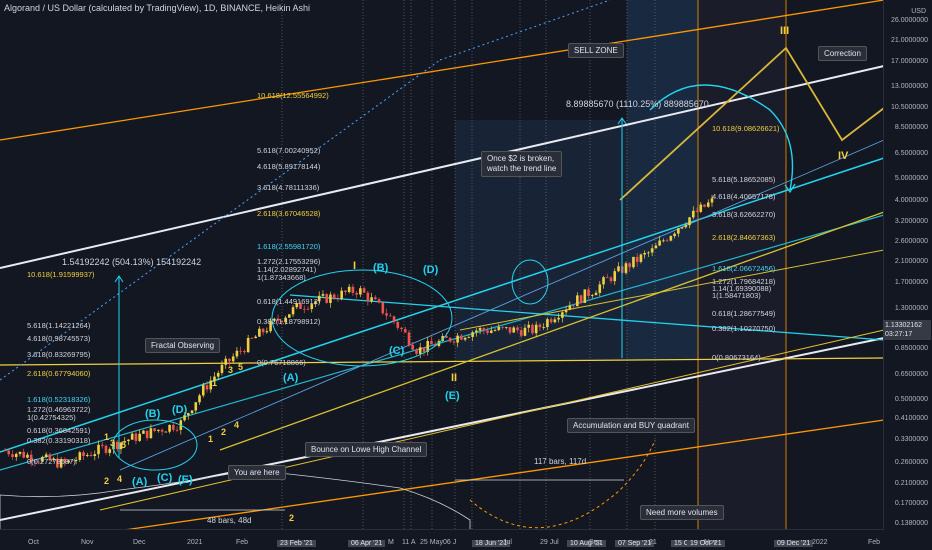 This screenshot has width=932, height=550. I want to click on callout-fractal: Fractal Observing, so click(183, 345).